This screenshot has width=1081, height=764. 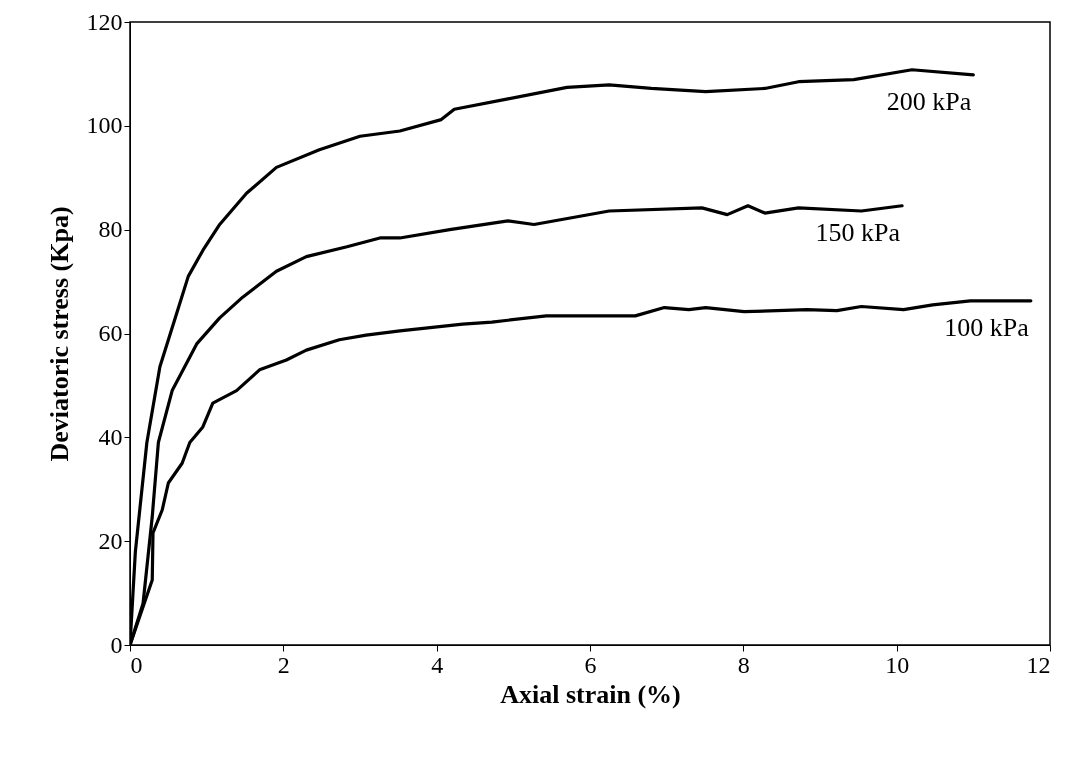 What do you see at coordinates (987, 327) in the screenshot?
I see `series-label: 100 kPa` at bounding box center [987, 327].